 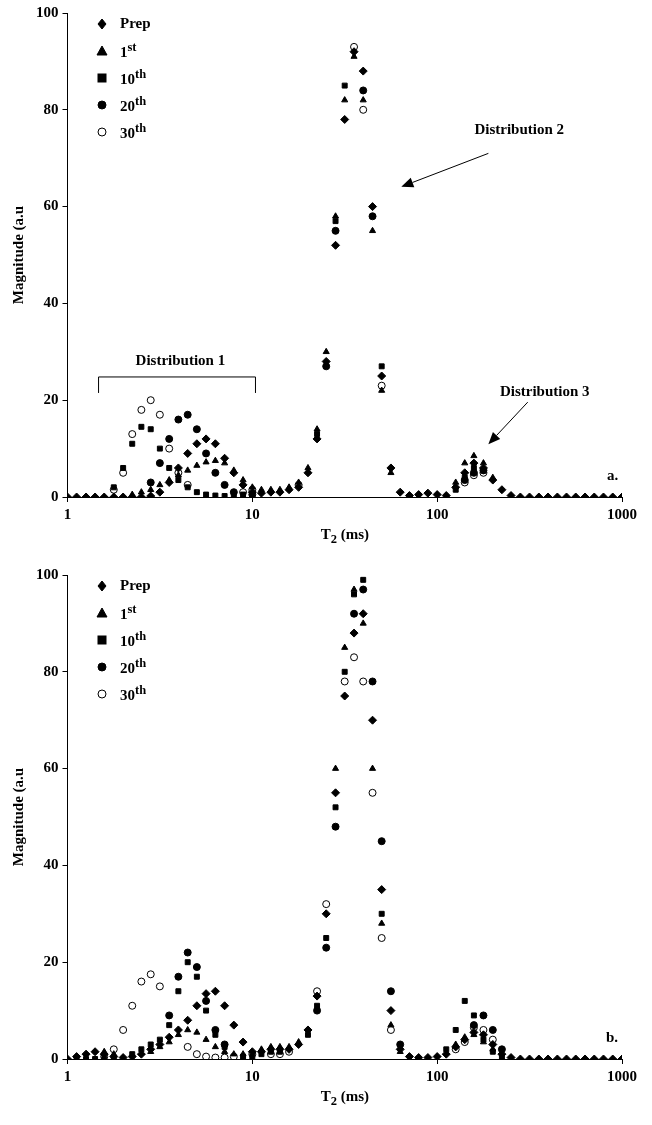 I want to click on annotation: b., so click(x=612, y=1037).